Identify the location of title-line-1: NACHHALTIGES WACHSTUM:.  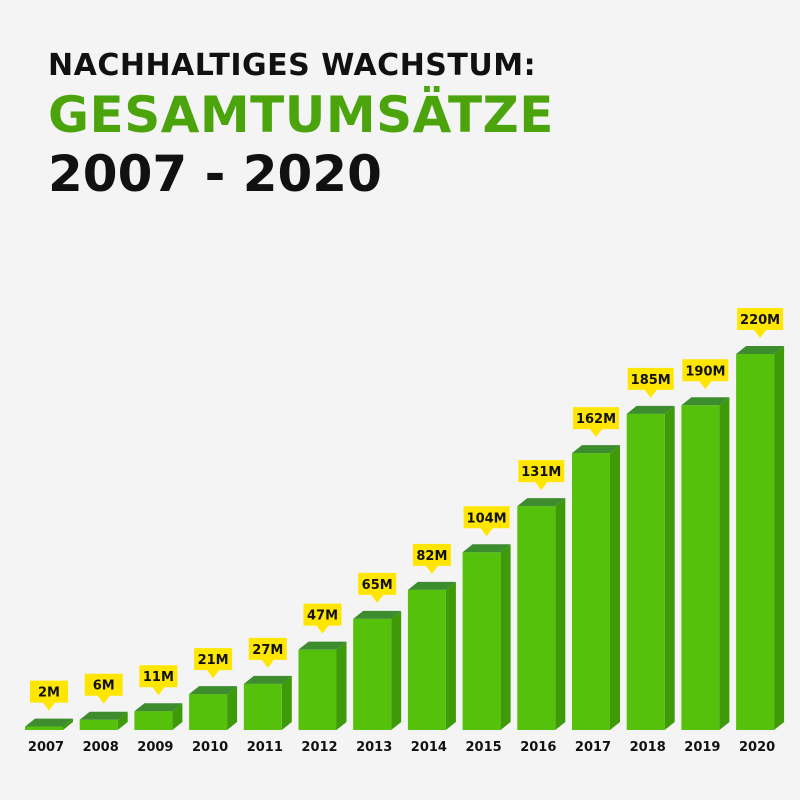
(292, 65).